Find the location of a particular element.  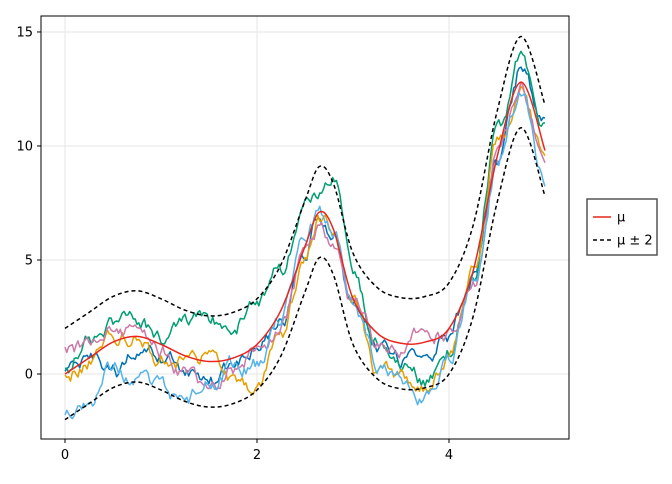

y-tick-label: 15 is located at coordinates (24, 32).